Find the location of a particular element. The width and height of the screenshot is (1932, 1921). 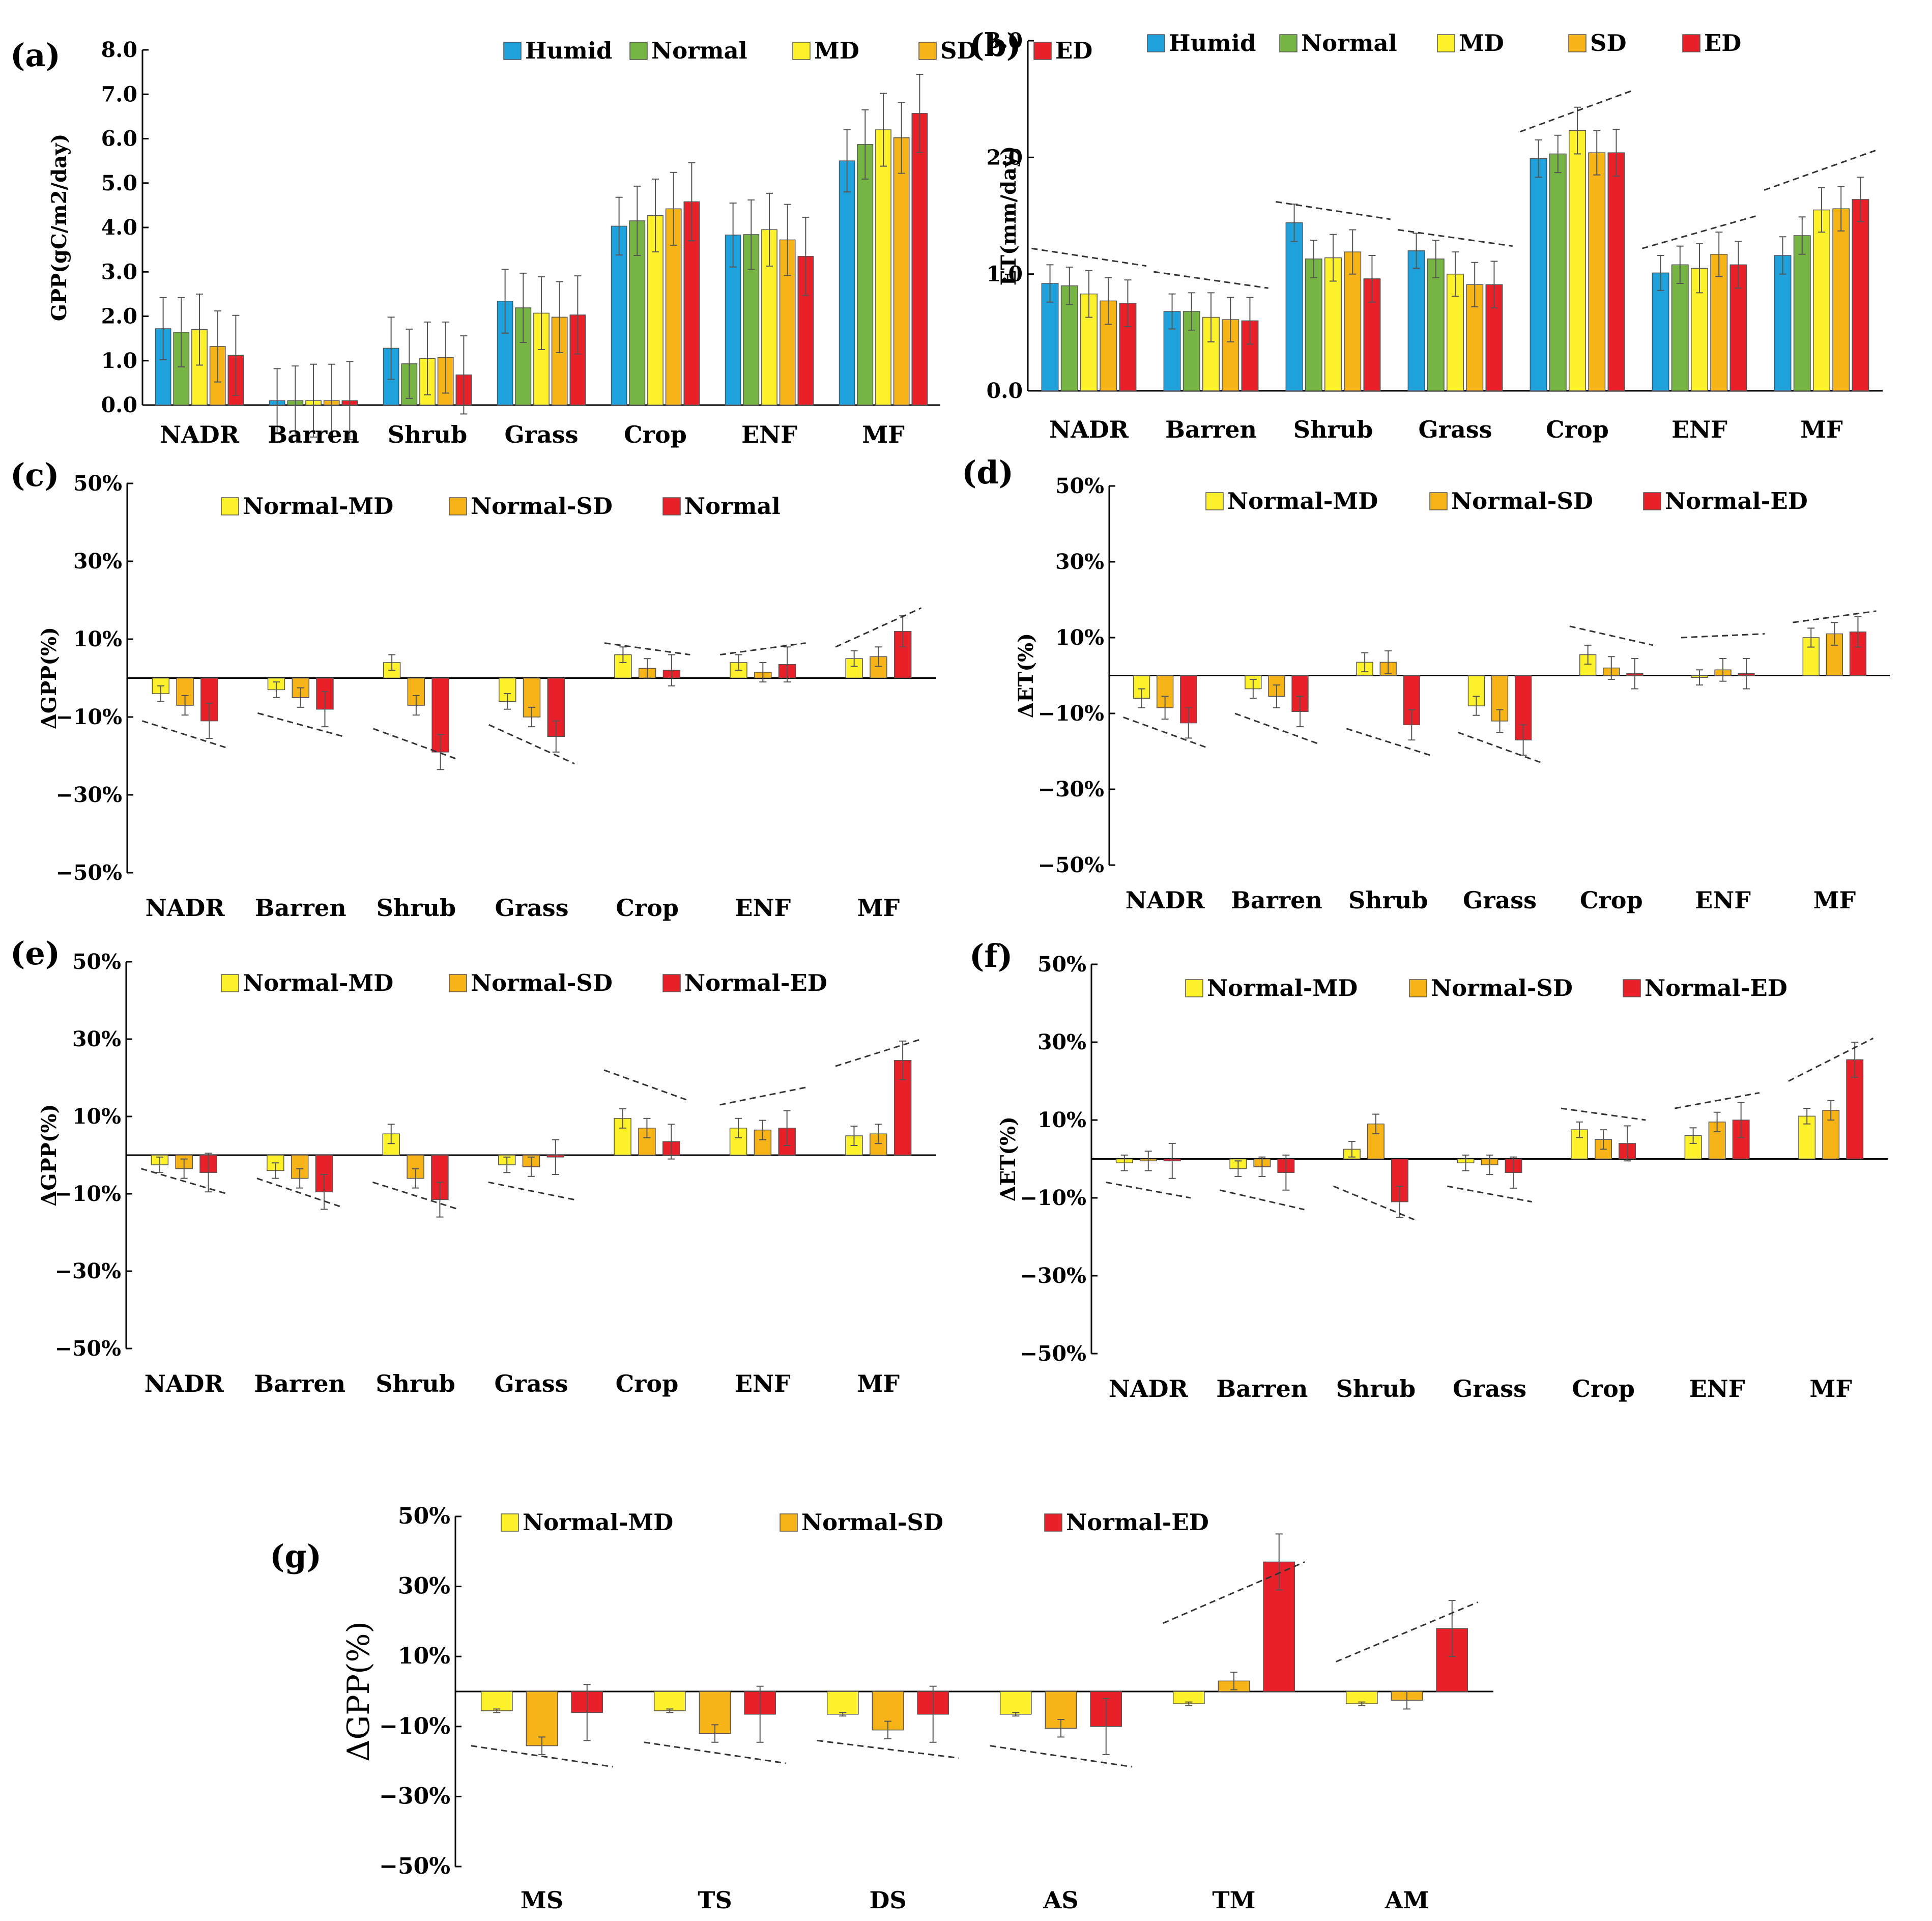

bar-humid-enf is located at coordinates (1660, 331).